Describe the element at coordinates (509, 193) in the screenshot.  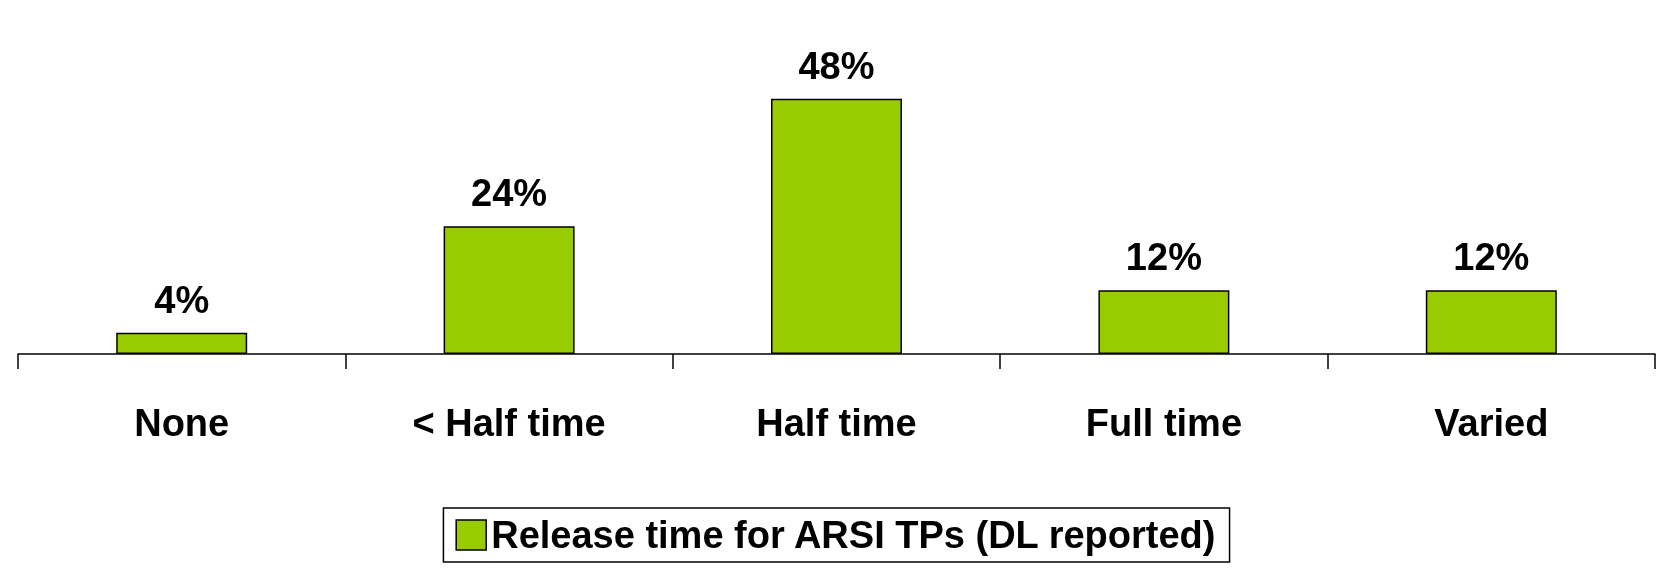
I see `data-label: 24%` at that location.